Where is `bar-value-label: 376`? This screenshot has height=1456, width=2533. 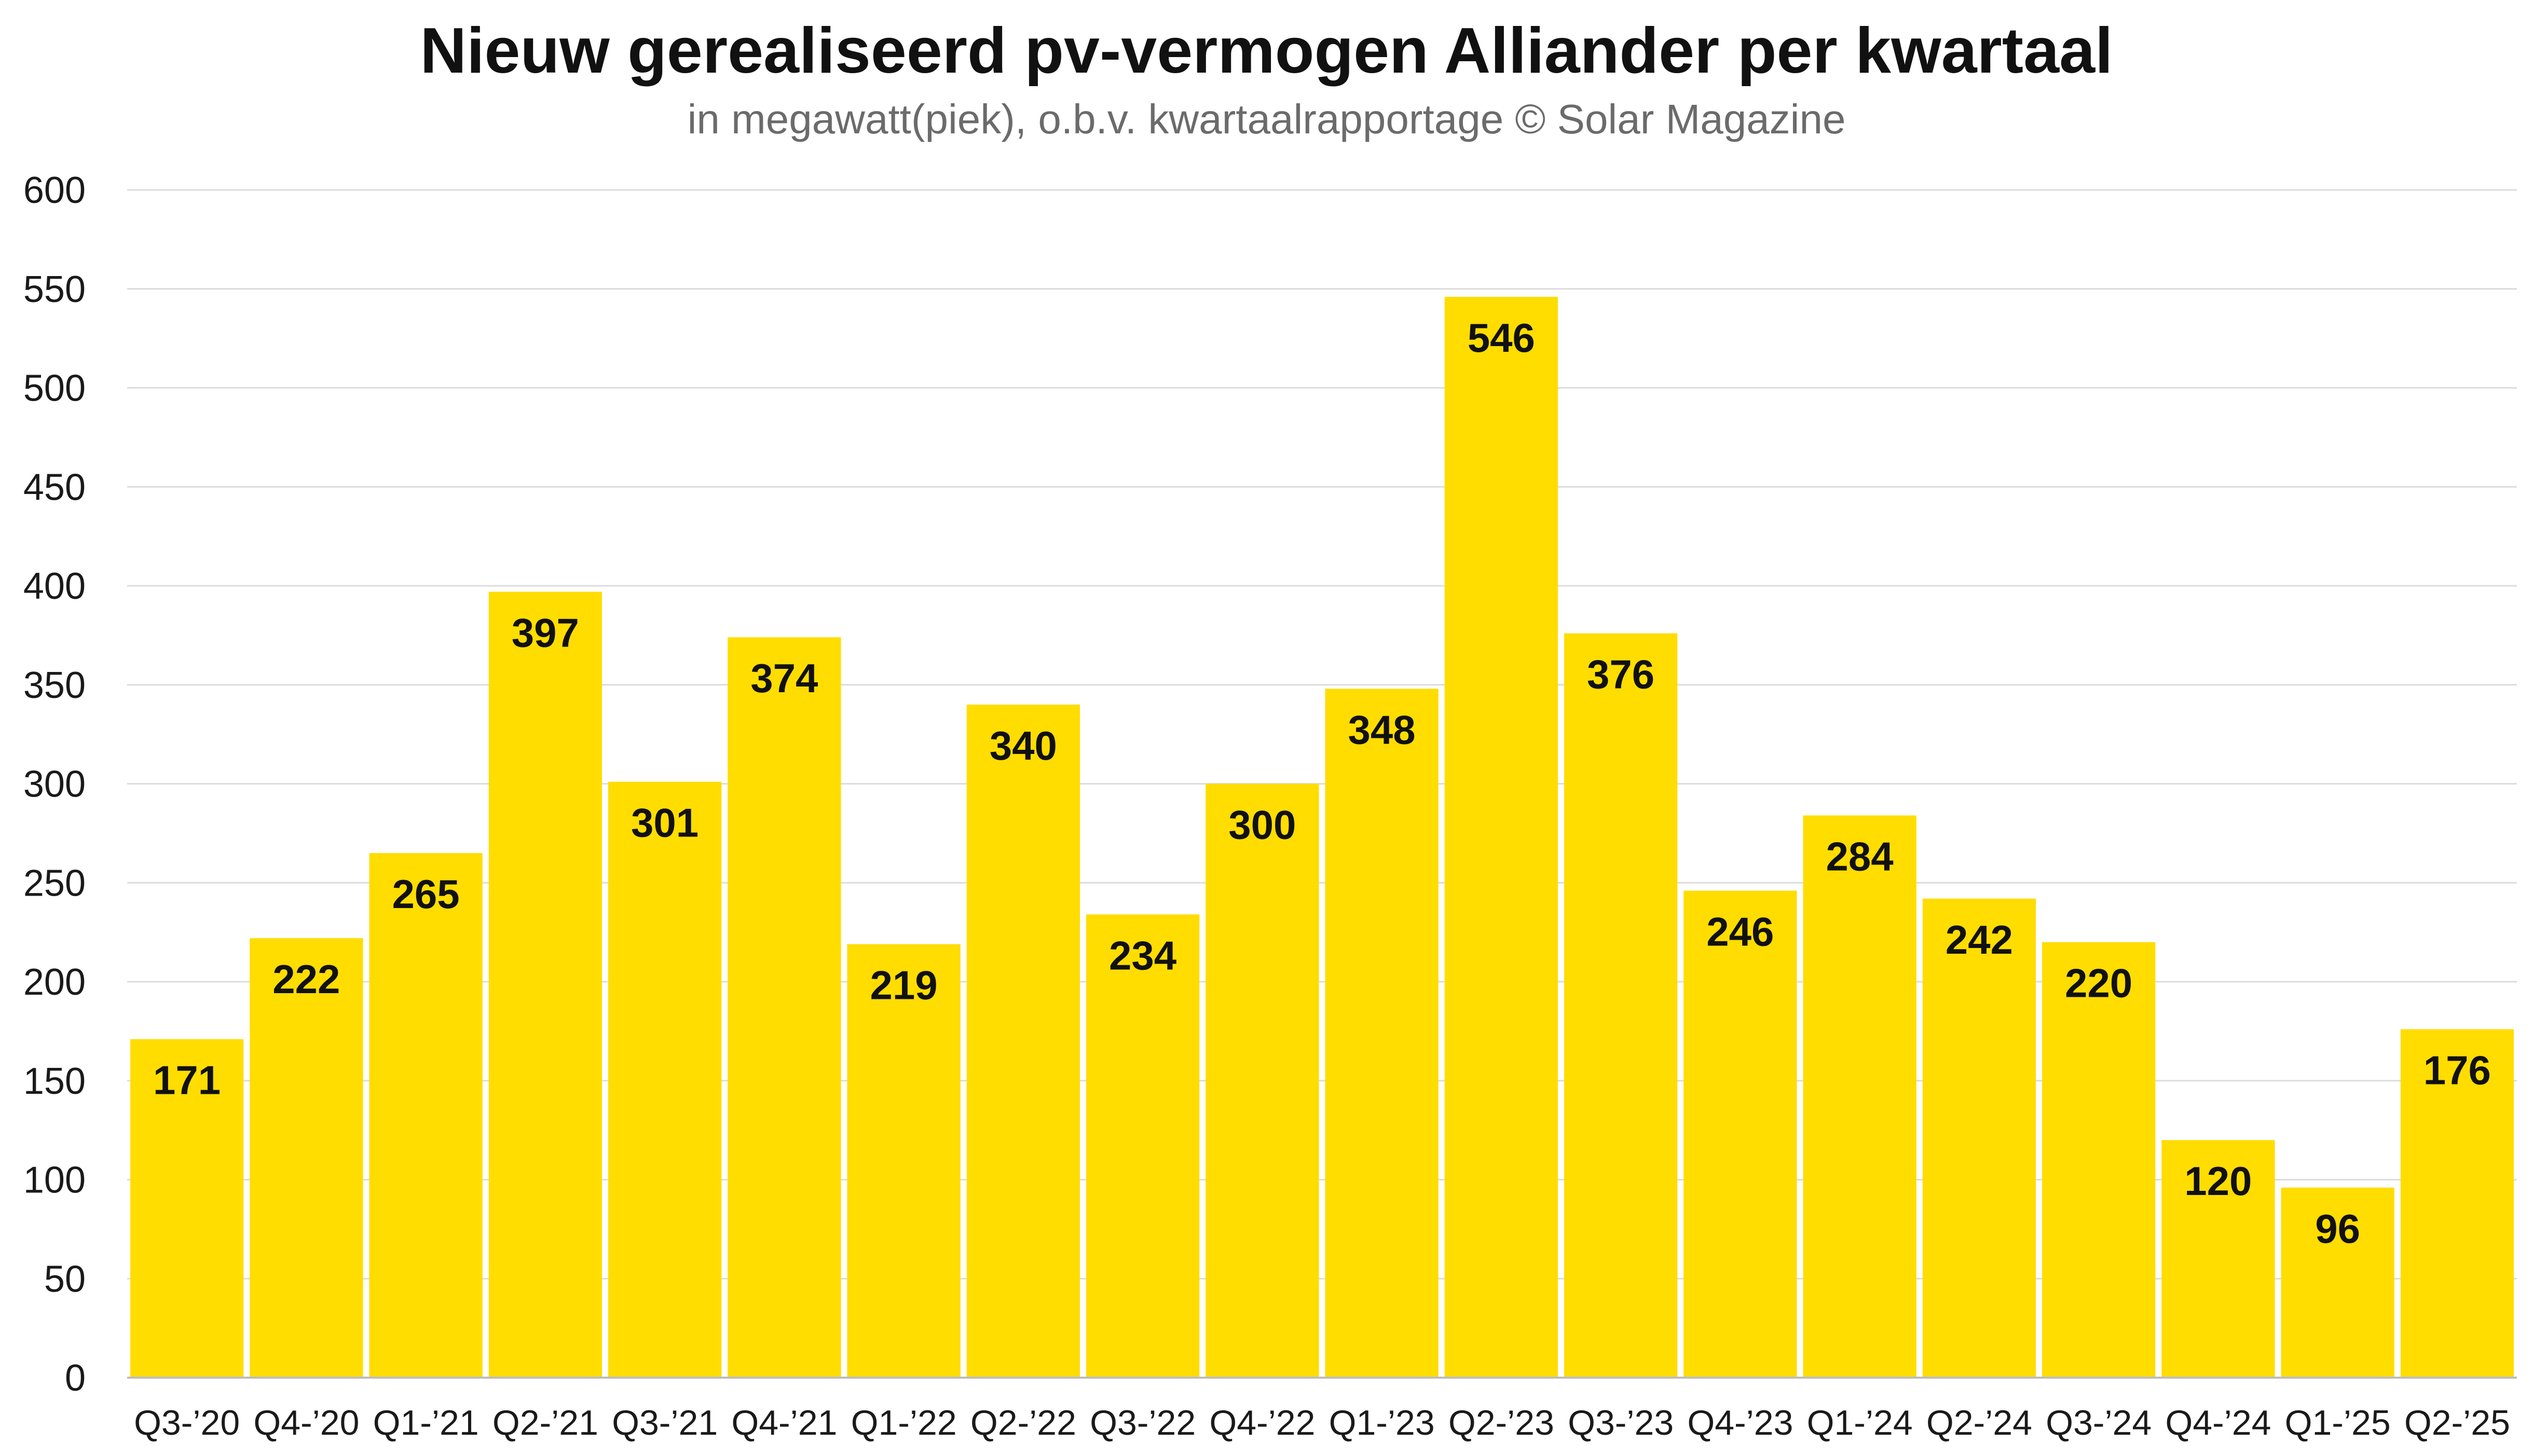 bar-value-label: 376 is located at coordinates (1620, 674).